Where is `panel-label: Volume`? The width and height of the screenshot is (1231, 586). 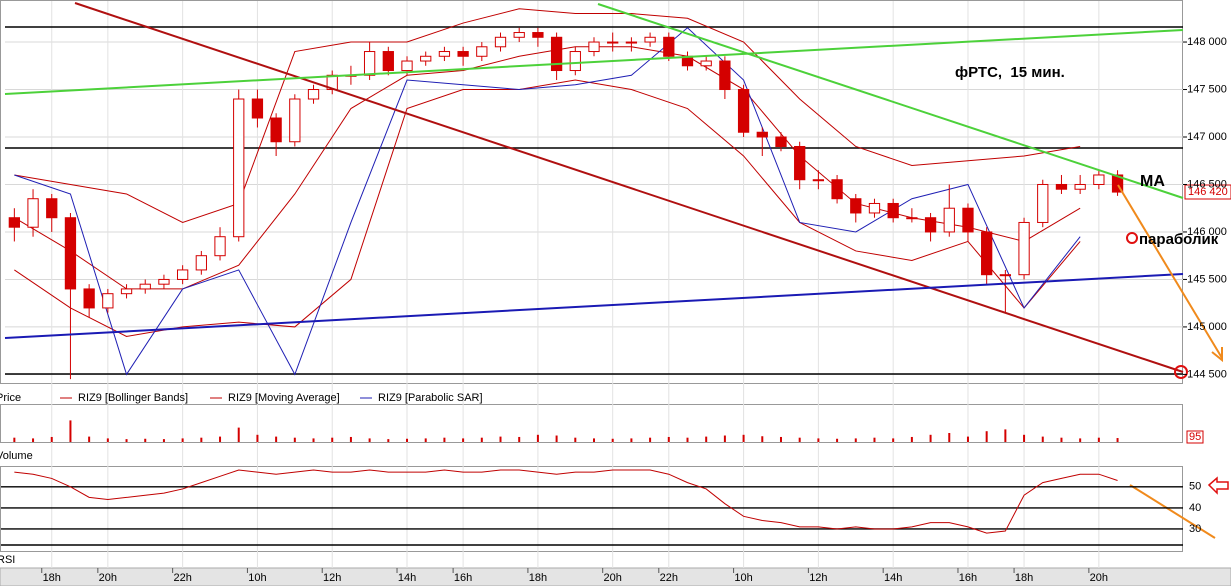 panel-label: Volume is located at coordinates (16, 456).